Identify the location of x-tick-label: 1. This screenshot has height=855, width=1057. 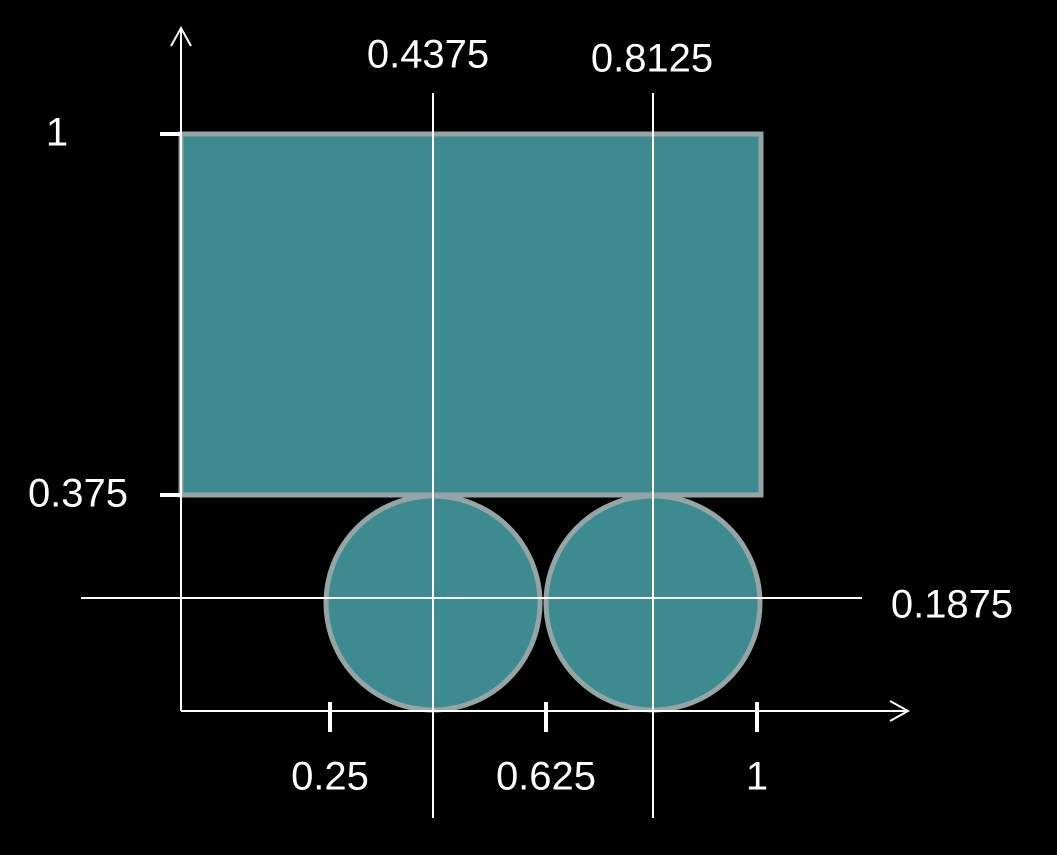
(757, 777).